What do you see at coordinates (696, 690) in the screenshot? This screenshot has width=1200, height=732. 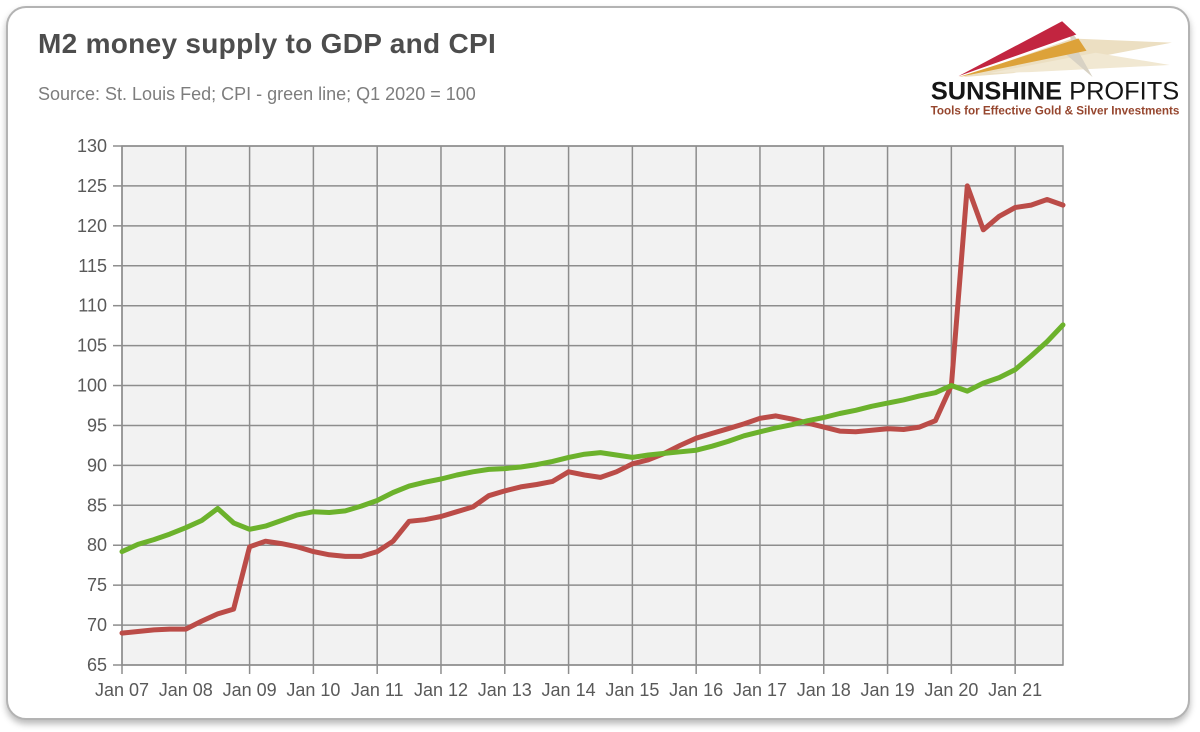 I see `x-axis-label: Jan 16` at bounding box center [696, 690].